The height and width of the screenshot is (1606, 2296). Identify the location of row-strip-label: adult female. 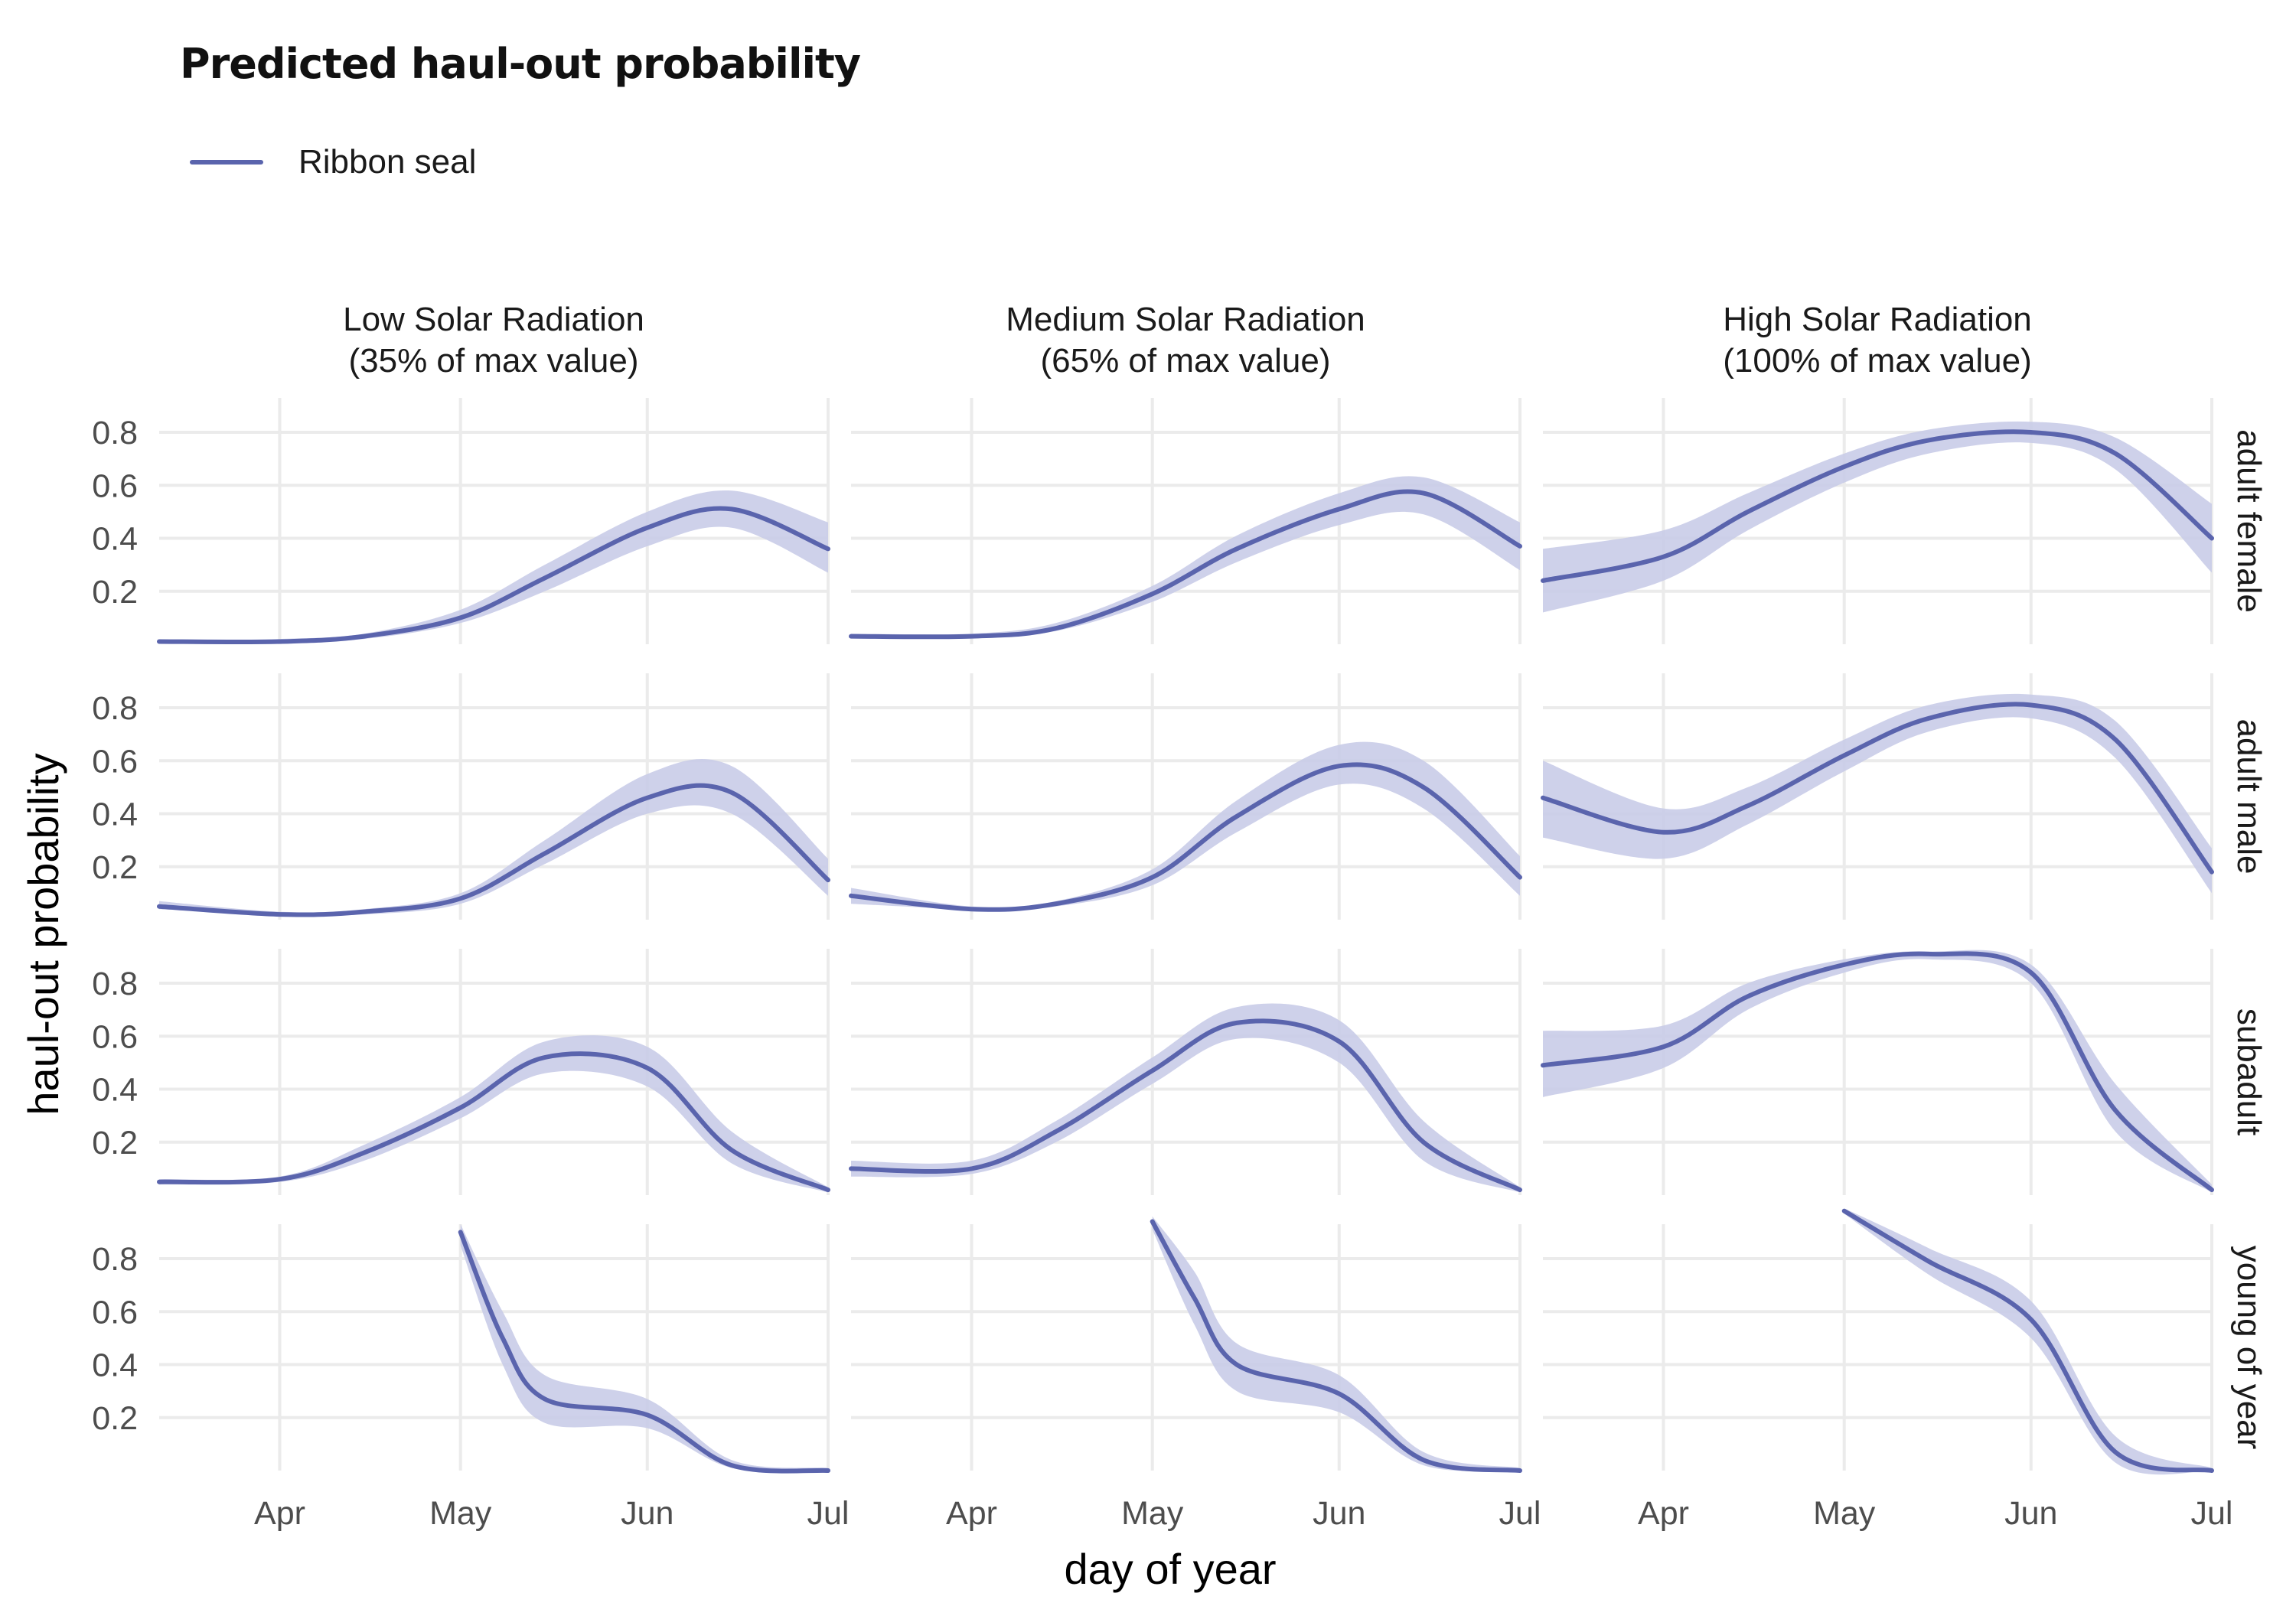
(2249, 521).